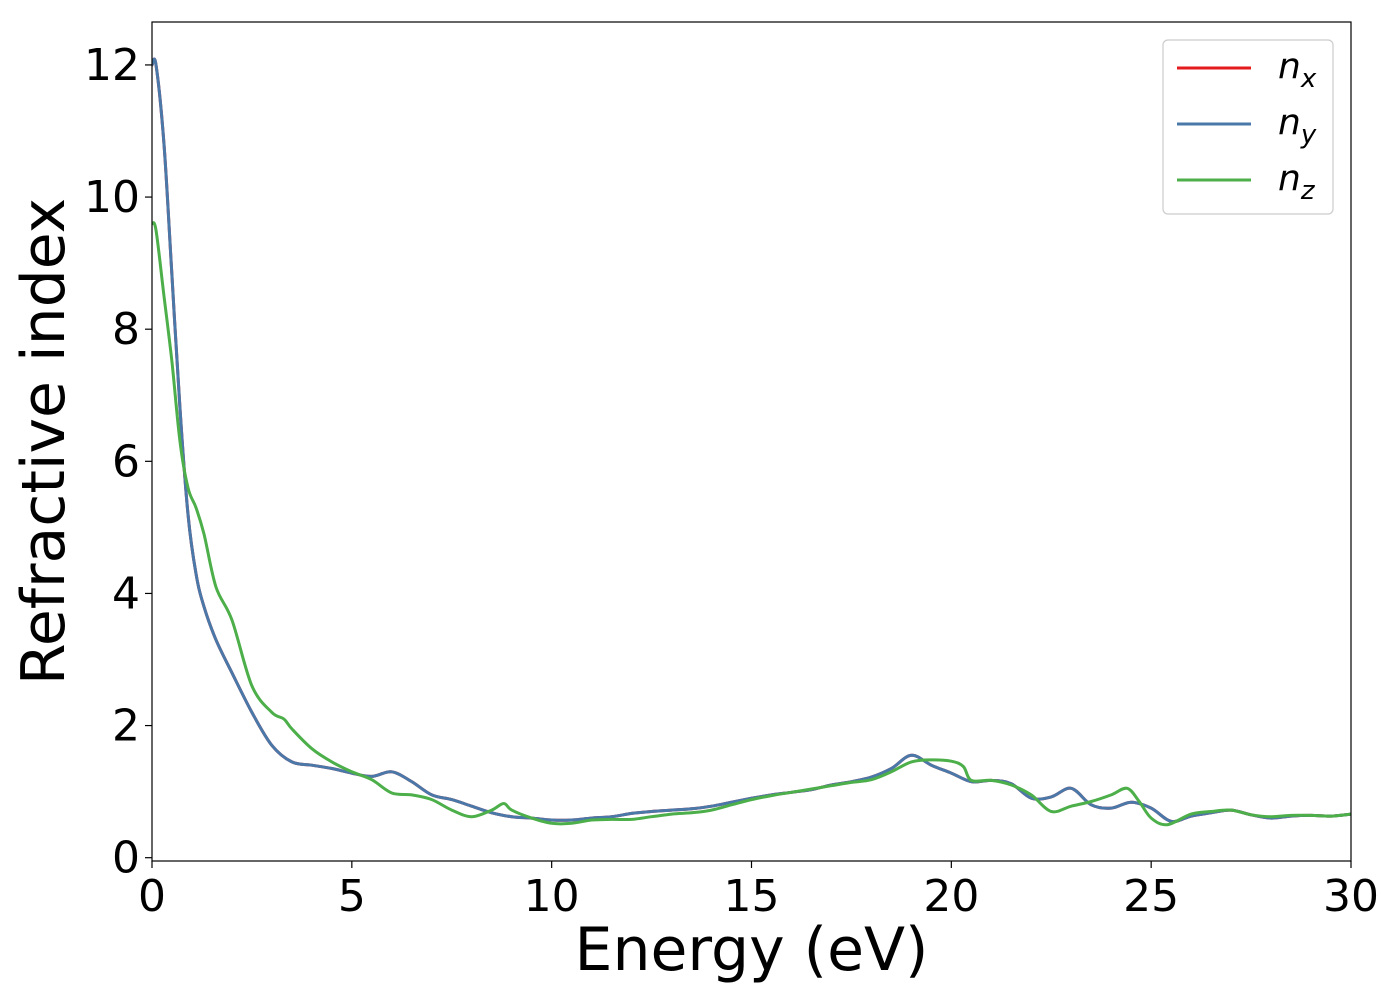 The height and width of the screenshot is (1000, 1400). I want to click on y-tick-label: 12, so click(112, 65).